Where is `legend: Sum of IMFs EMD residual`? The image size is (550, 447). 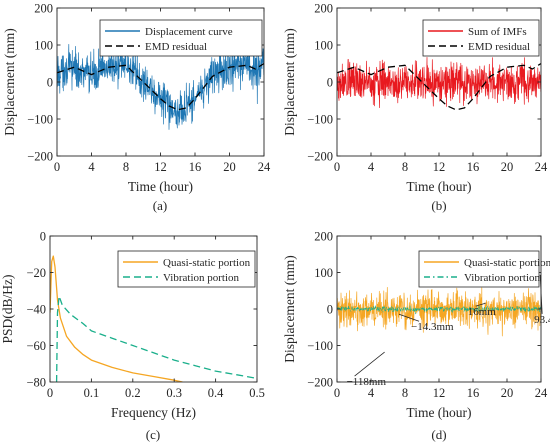
legend: Sum of IMFs EMD residual is located at coordinates (481, 38).